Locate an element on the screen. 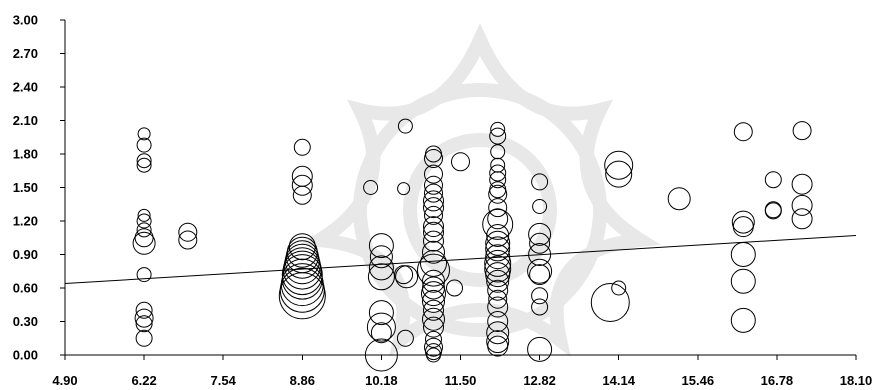 This screenshot has width=874, height=390. y-tick-label: 0.30 is located at coordinates (25, 321).